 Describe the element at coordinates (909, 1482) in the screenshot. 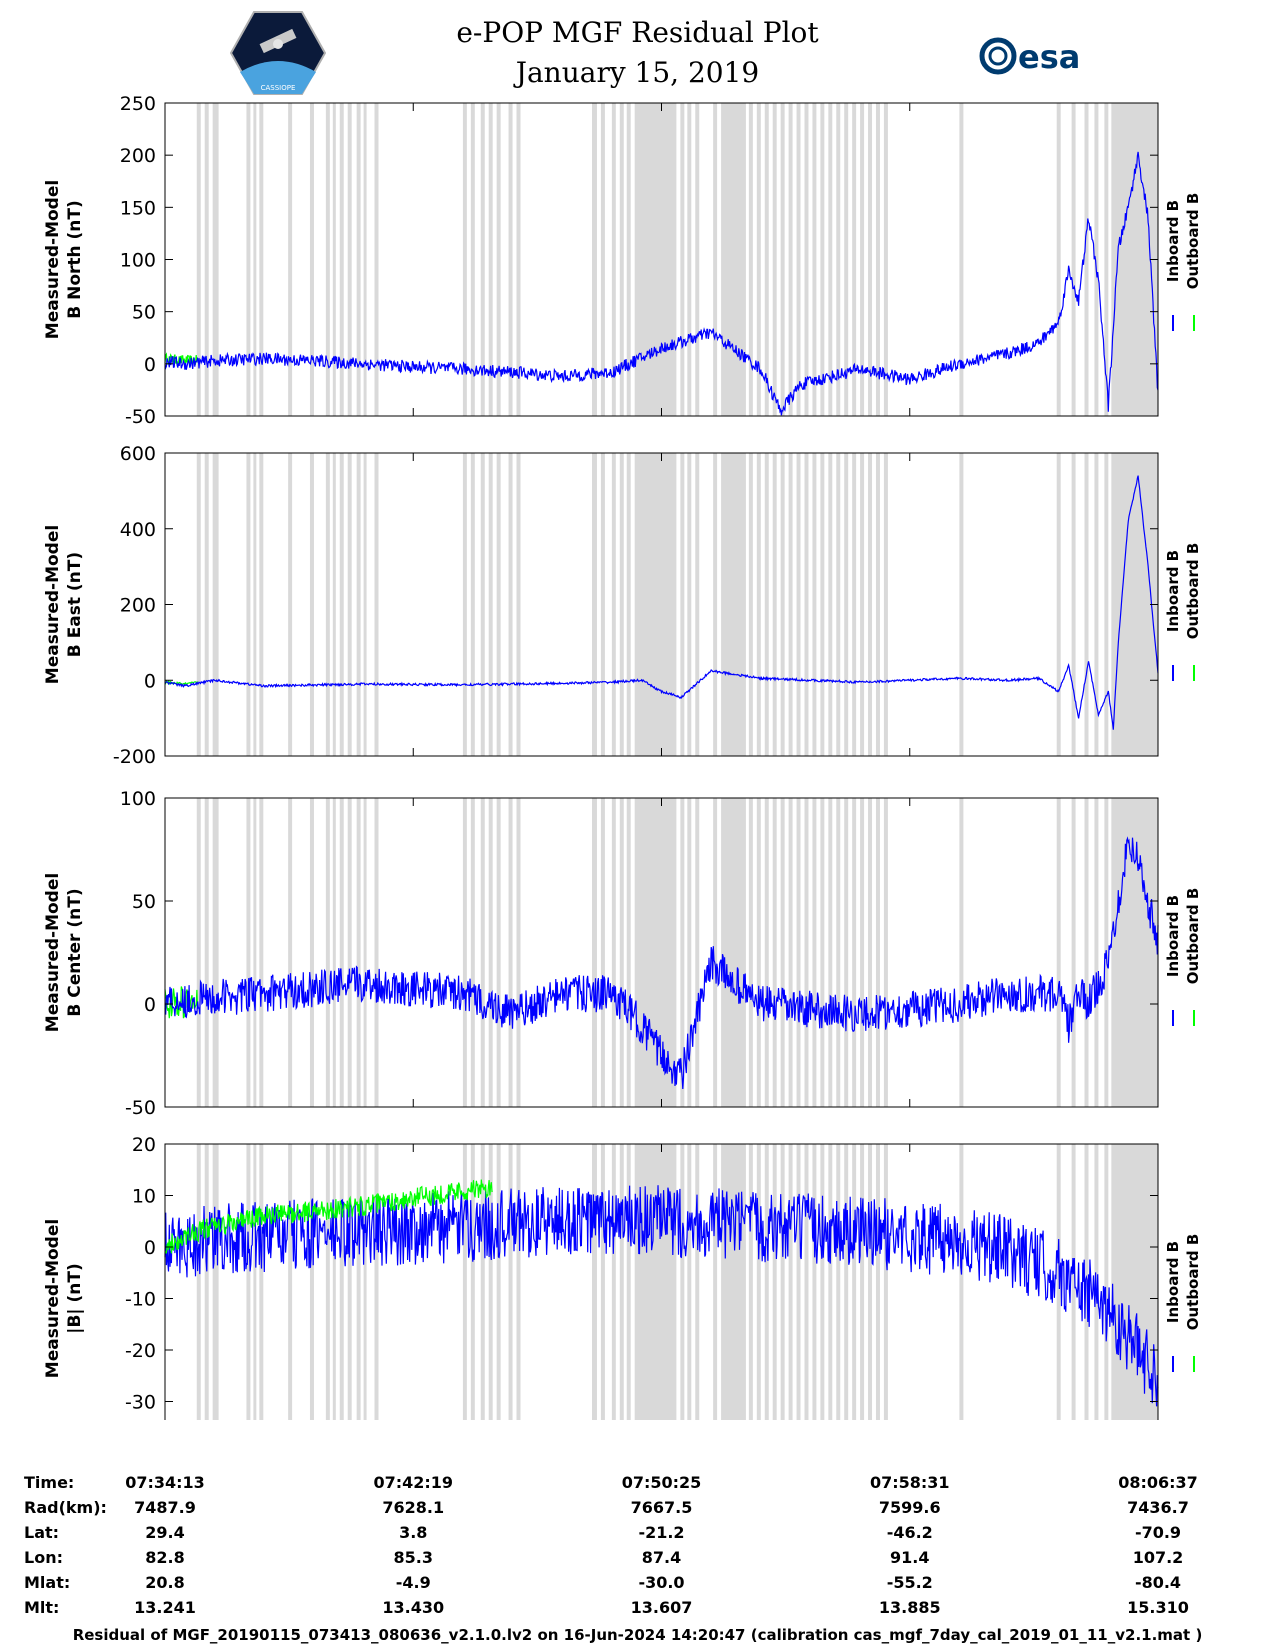

I see `table-cell: 07:58:31` at that location.